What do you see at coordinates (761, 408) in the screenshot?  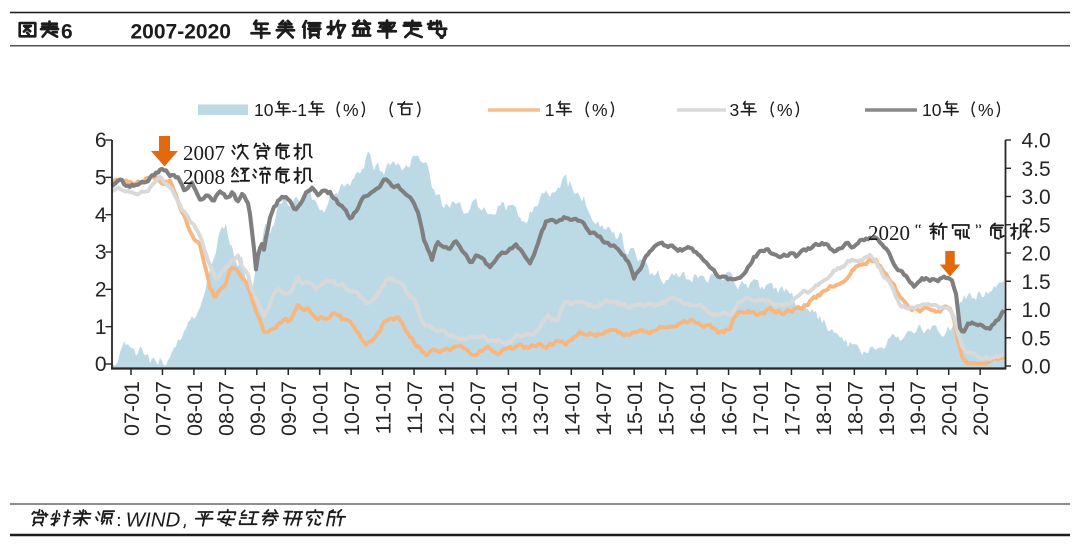 I see `svg-text: 17-01` at bounding box center [761, 408].